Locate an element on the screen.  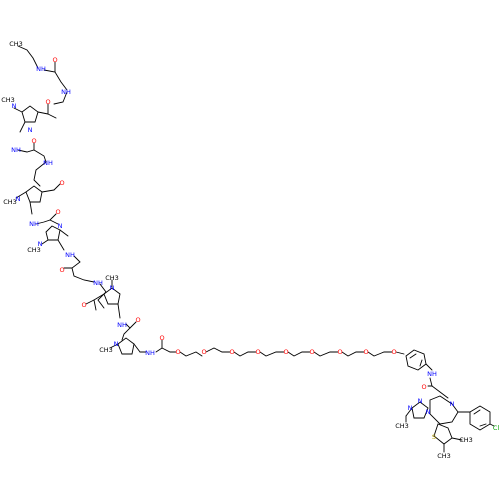
sulfur-label: S is located at coordinates (434, 437).